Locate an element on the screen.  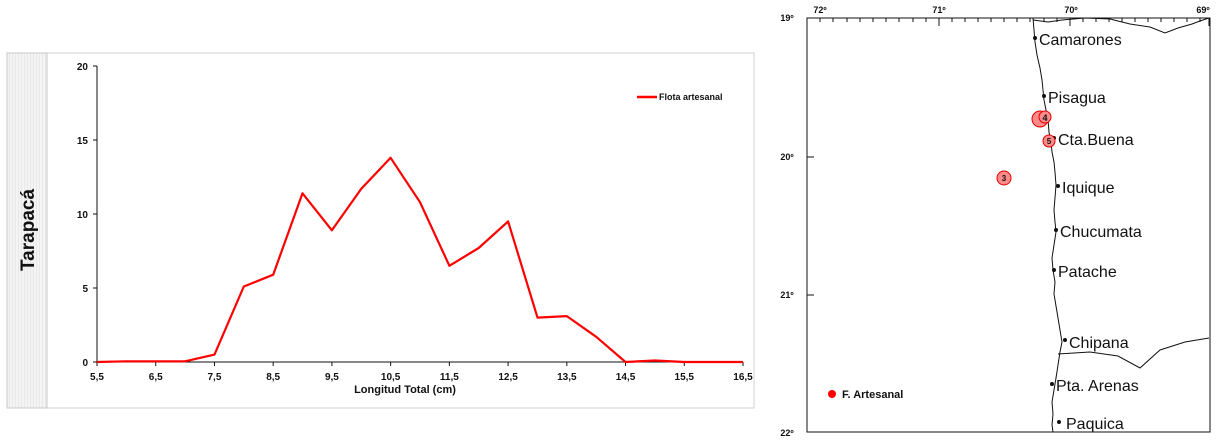
map-place-patache: Patache is located at coordinates (1084, 272).